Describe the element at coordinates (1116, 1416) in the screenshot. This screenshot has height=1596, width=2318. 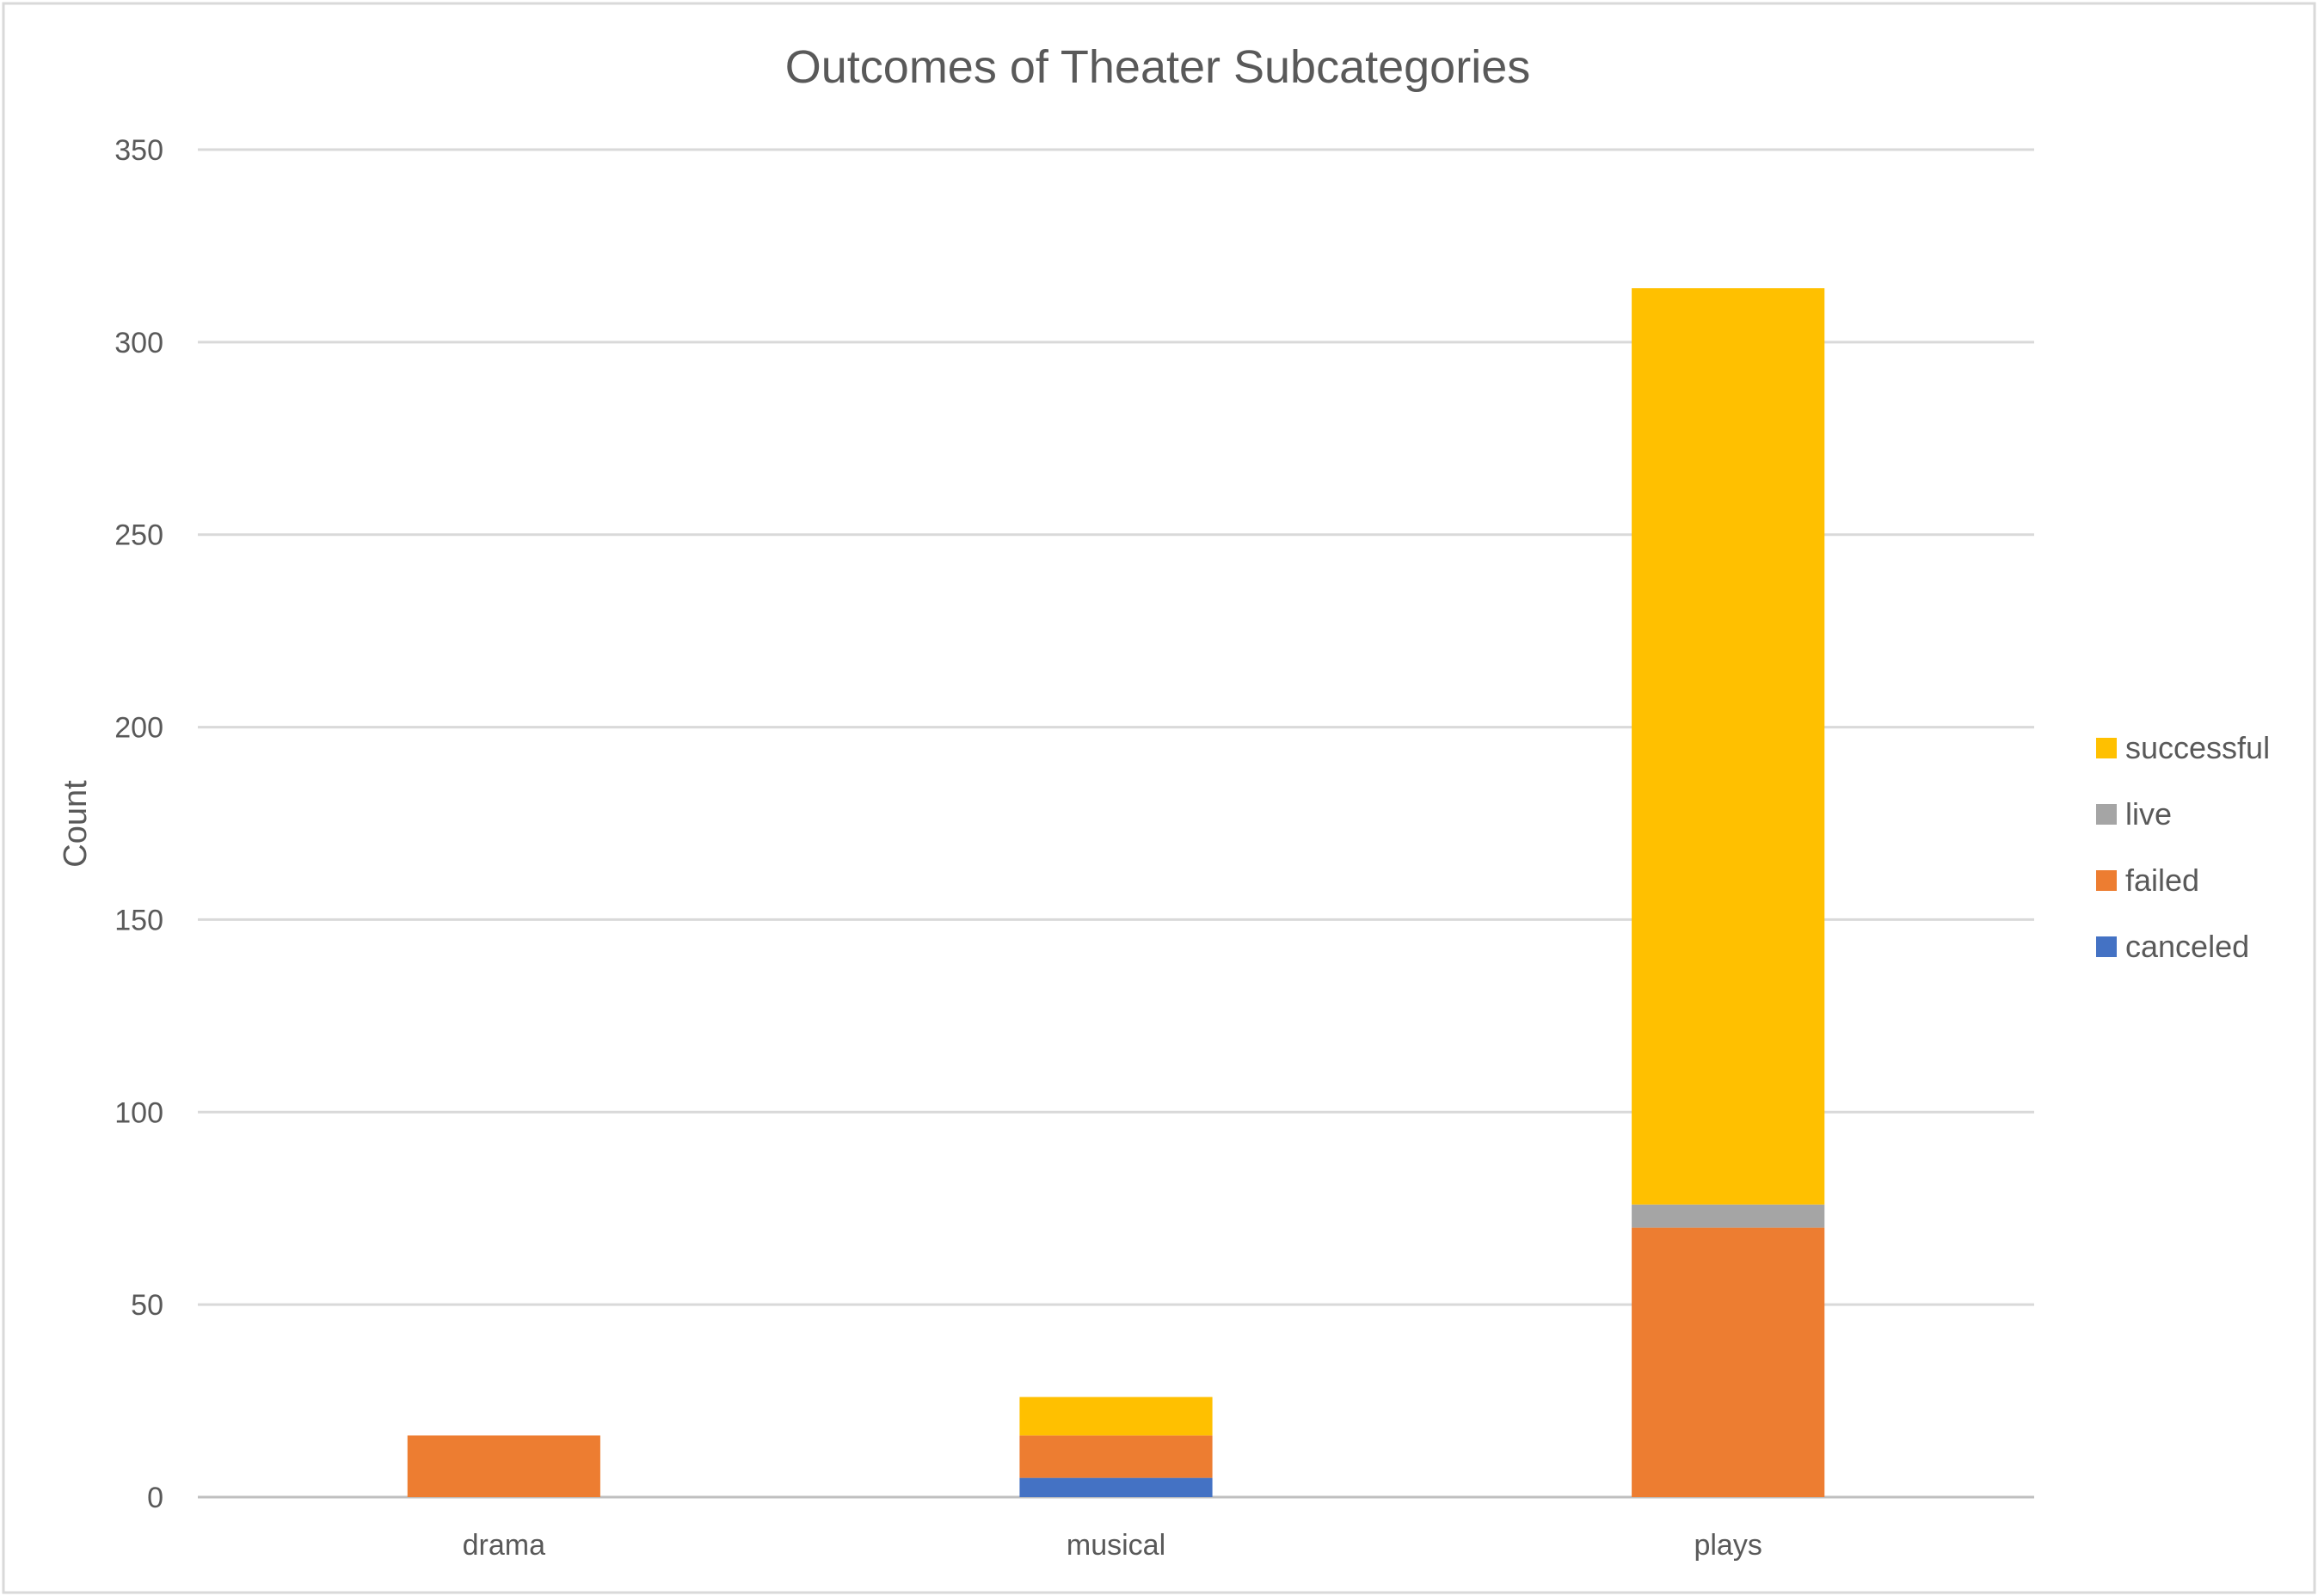
I see `bar-successful-musical` at that location.